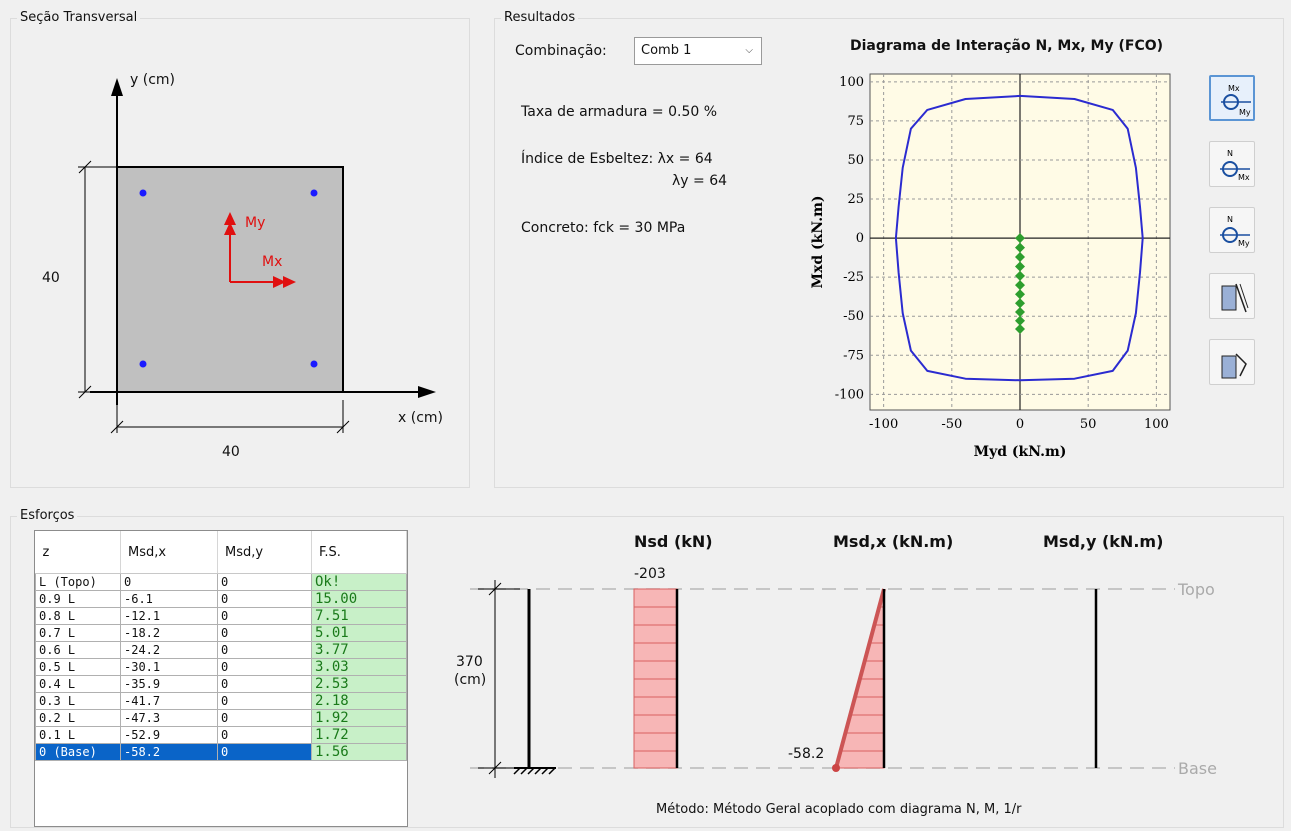 The height and width of the screenshot is (831, 1291). I want to click on table-row: 0.6 L -24.2 0 3.77, so click(221, 650).